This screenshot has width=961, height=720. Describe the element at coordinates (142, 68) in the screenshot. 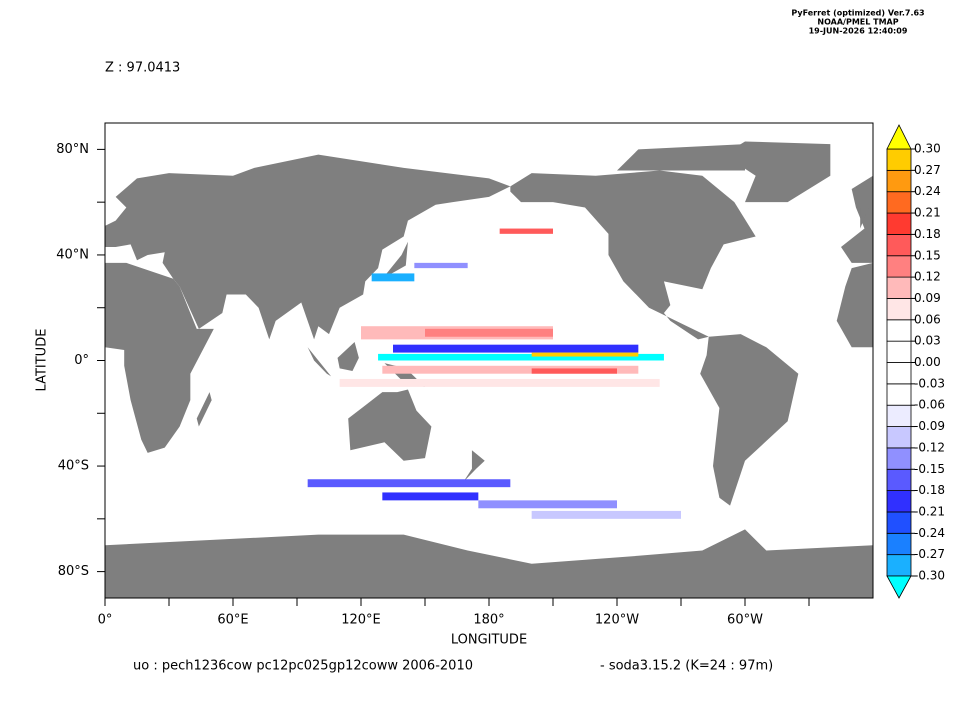

I see `z-label: Z : 97.0413` at that location.